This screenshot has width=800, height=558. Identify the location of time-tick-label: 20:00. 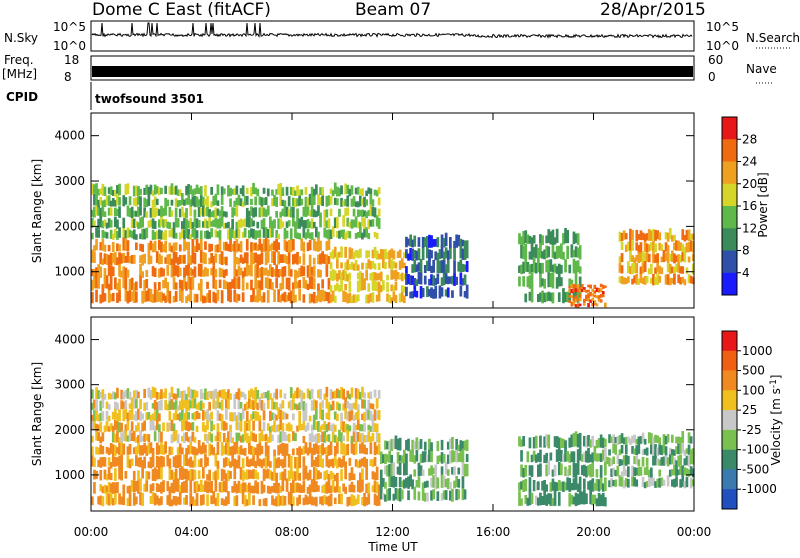
(593, 532).